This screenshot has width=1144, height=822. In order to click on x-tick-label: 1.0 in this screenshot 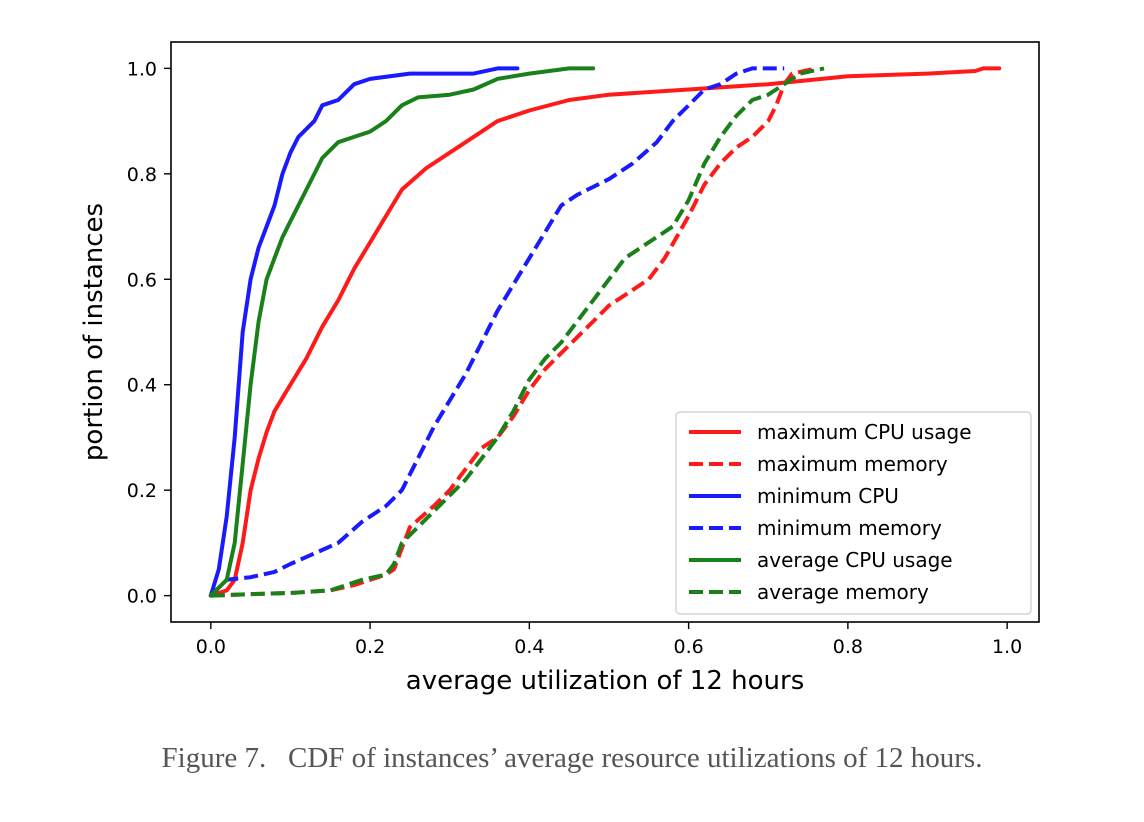, I will do `click(1007, 647)`.